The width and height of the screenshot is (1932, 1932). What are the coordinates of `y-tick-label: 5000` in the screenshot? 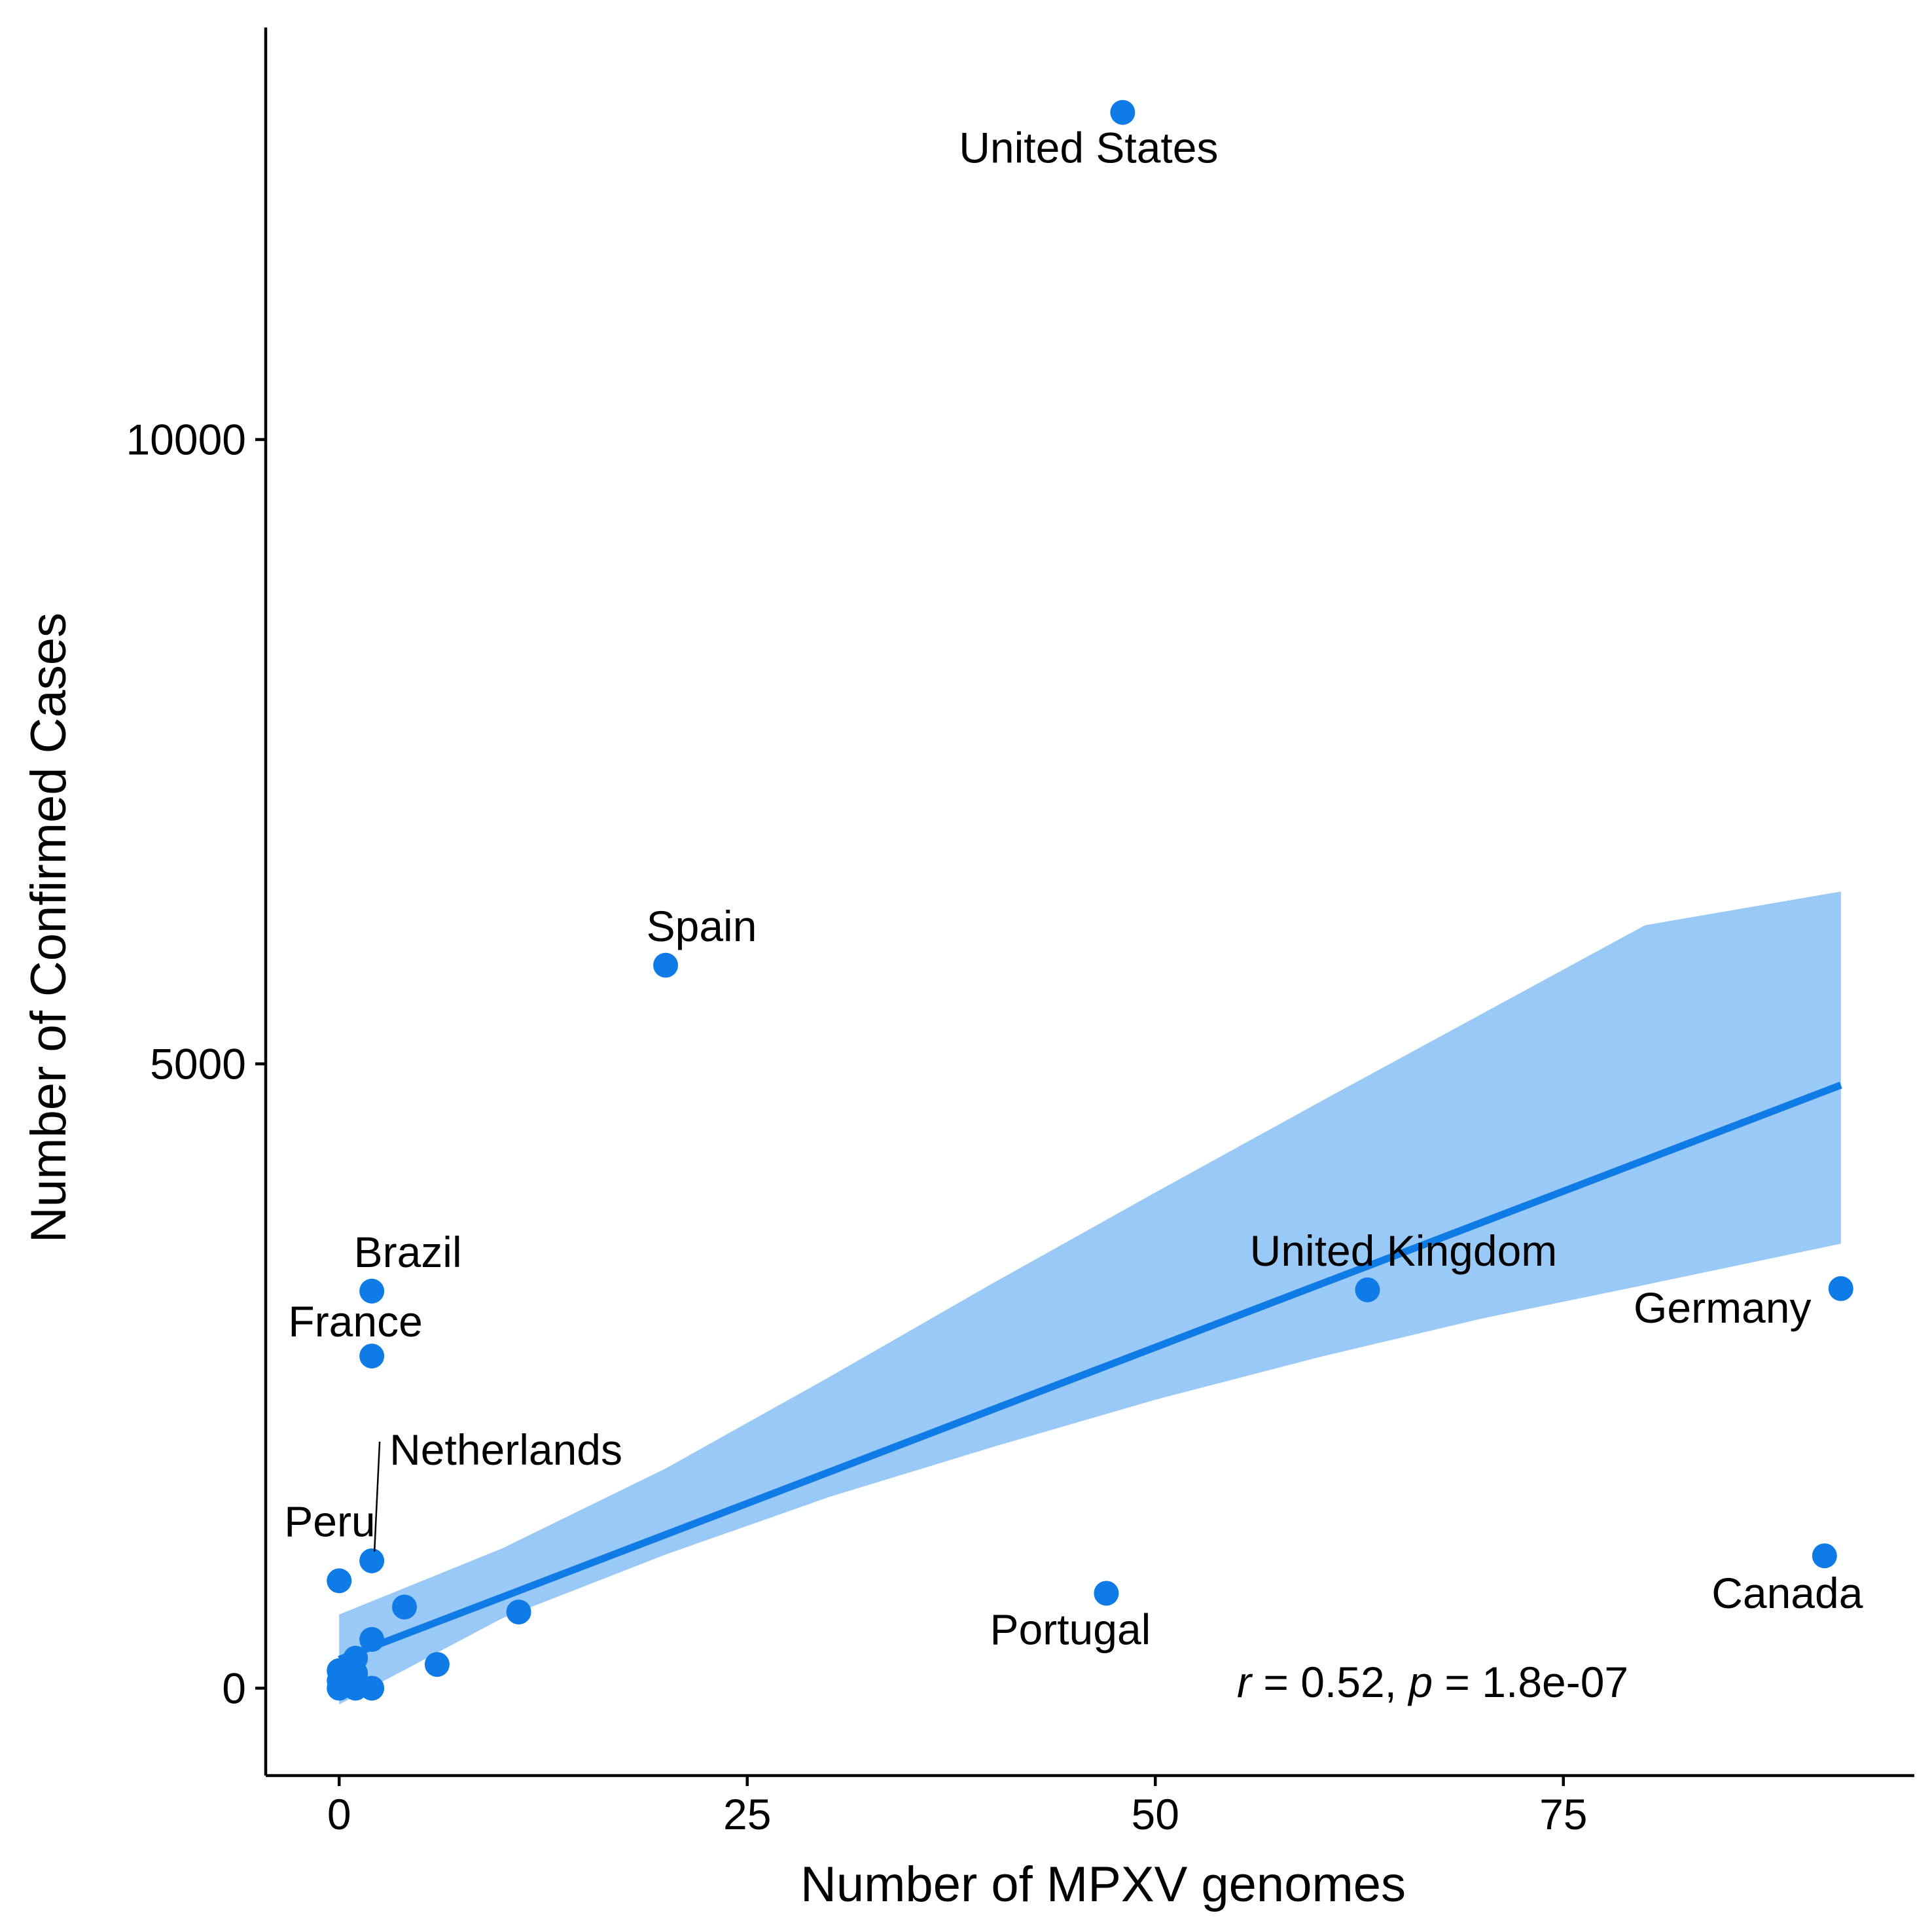 It's located at (198, 1064).